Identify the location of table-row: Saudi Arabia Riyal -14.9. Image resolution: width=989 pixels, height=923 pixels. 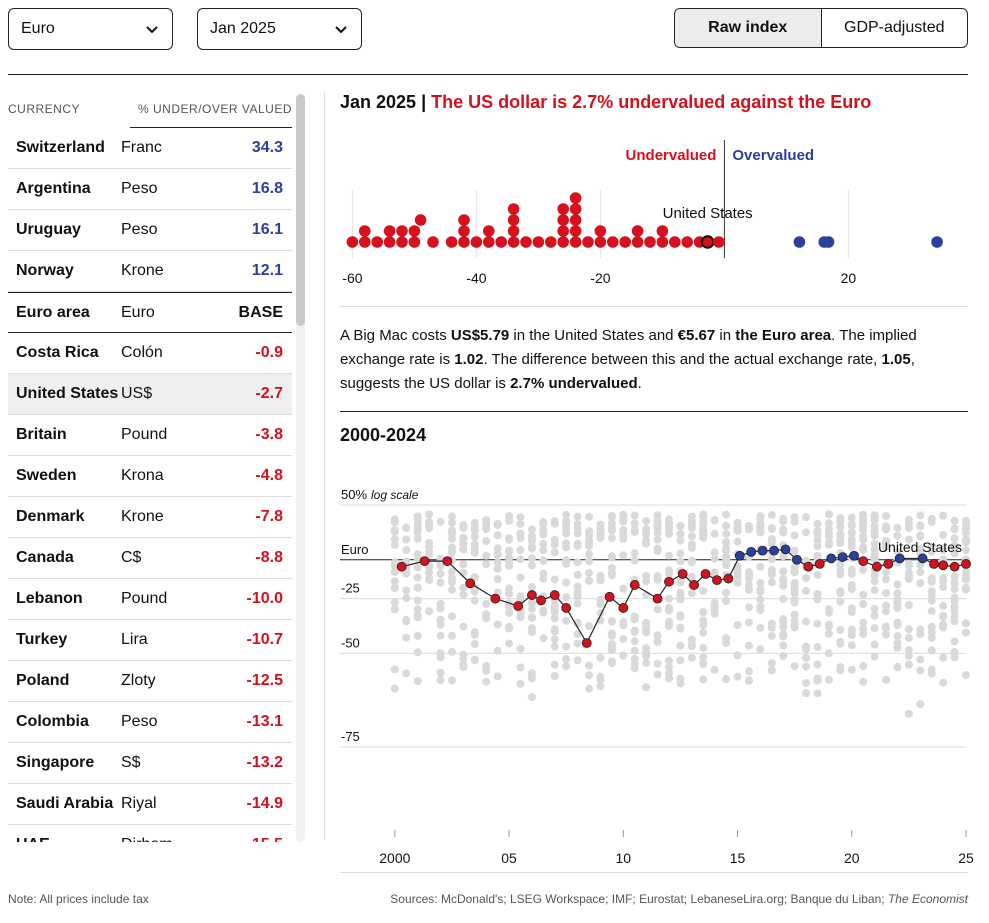
(150, 804).